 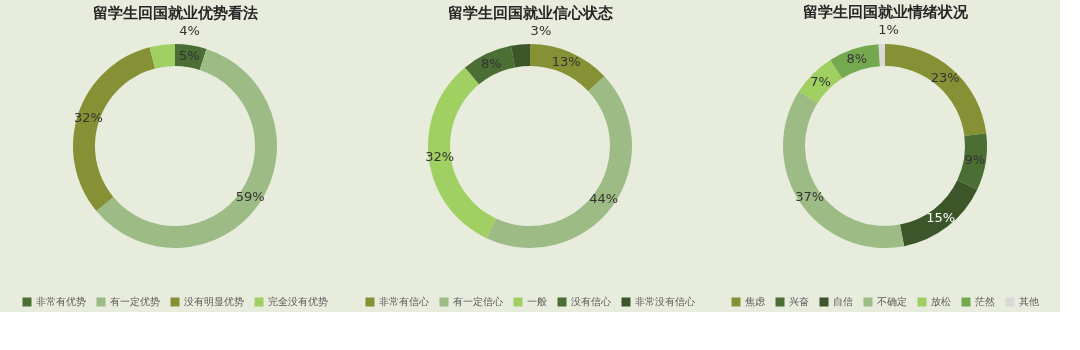 I want to click on data-label: 13%, so click(x=566, y=62).